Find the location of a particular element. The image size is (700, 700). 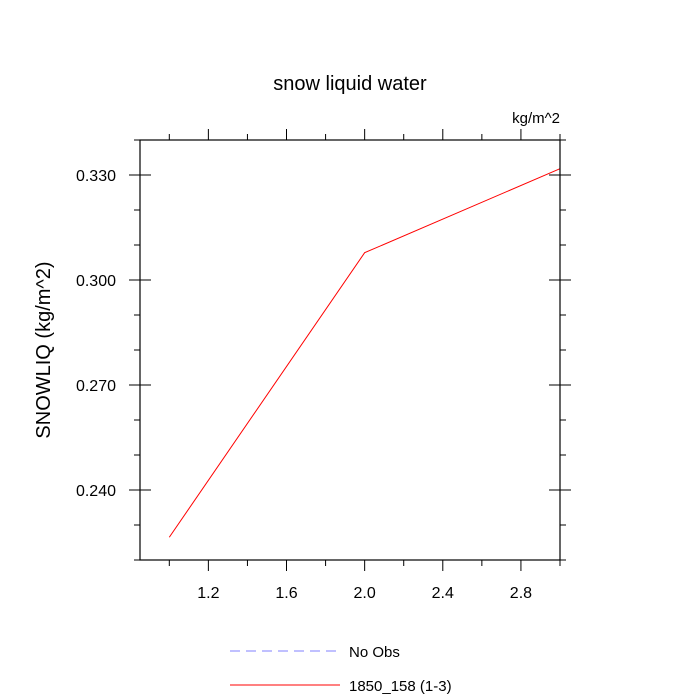

y-tick-label: 0.330 is located at coordinates (96, 176).